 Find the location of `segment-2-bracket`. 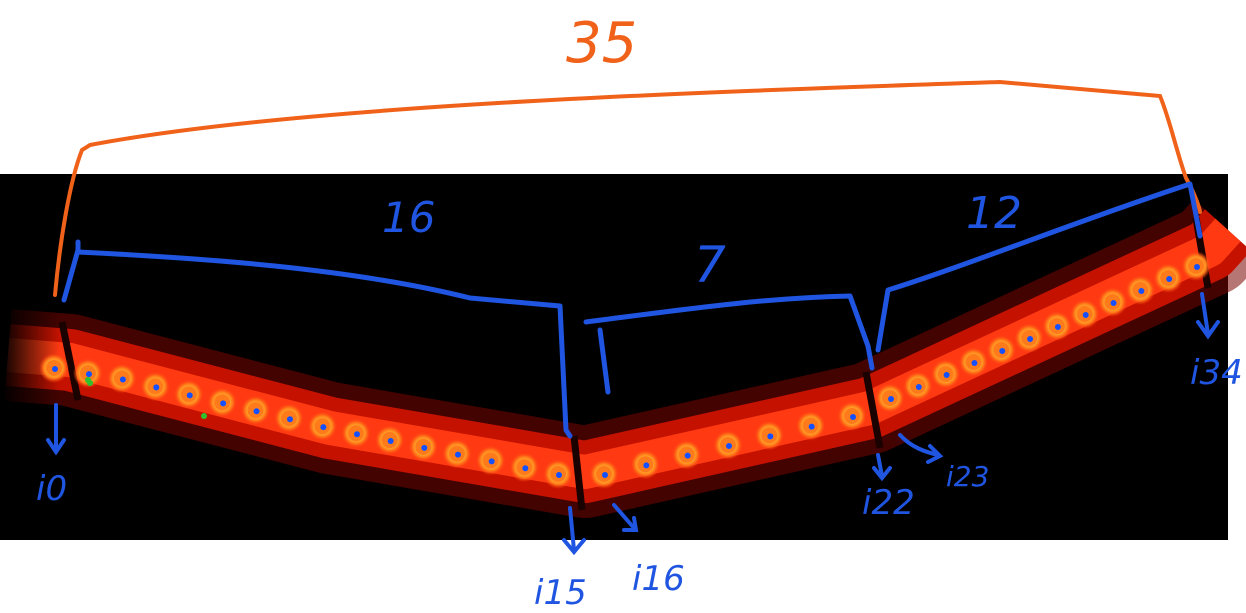

segment-2-bracket is located at coordinates (729, 344).